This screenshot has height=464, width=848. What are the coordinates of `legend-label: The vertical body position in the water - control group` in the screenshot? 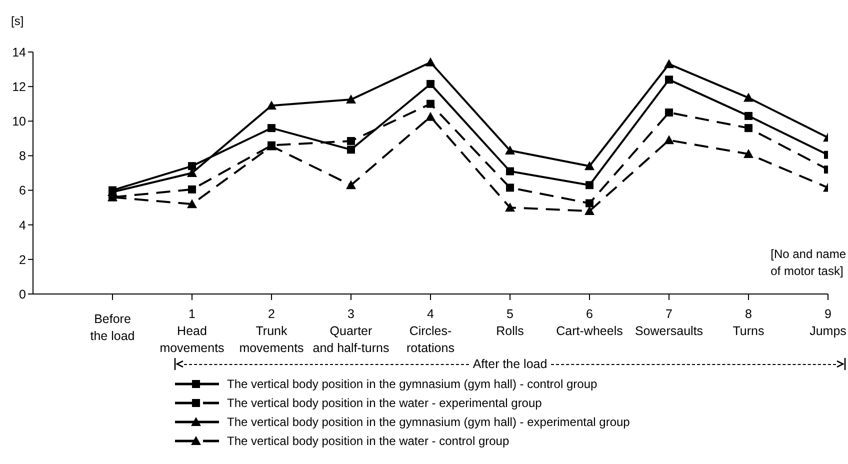 It's located at (368, 441).